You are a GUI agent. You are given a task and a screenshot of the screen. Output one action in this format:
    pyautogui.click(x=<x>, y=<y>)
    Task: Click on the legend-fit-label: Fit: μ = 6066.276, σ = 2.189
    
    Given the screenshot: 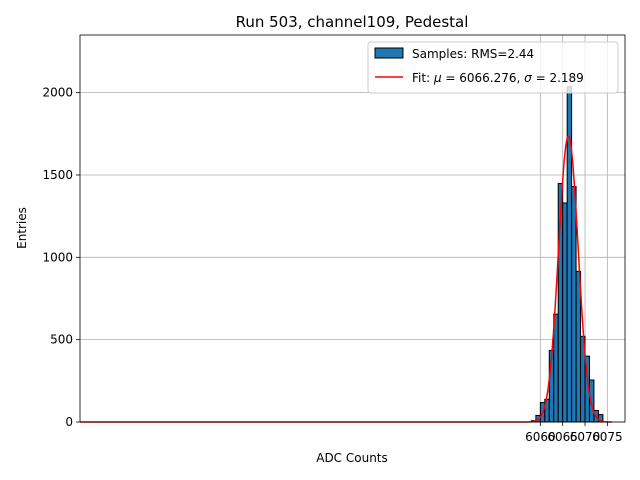 What is the action you would take?
    pyautogui.click(x=498, y=78)
    